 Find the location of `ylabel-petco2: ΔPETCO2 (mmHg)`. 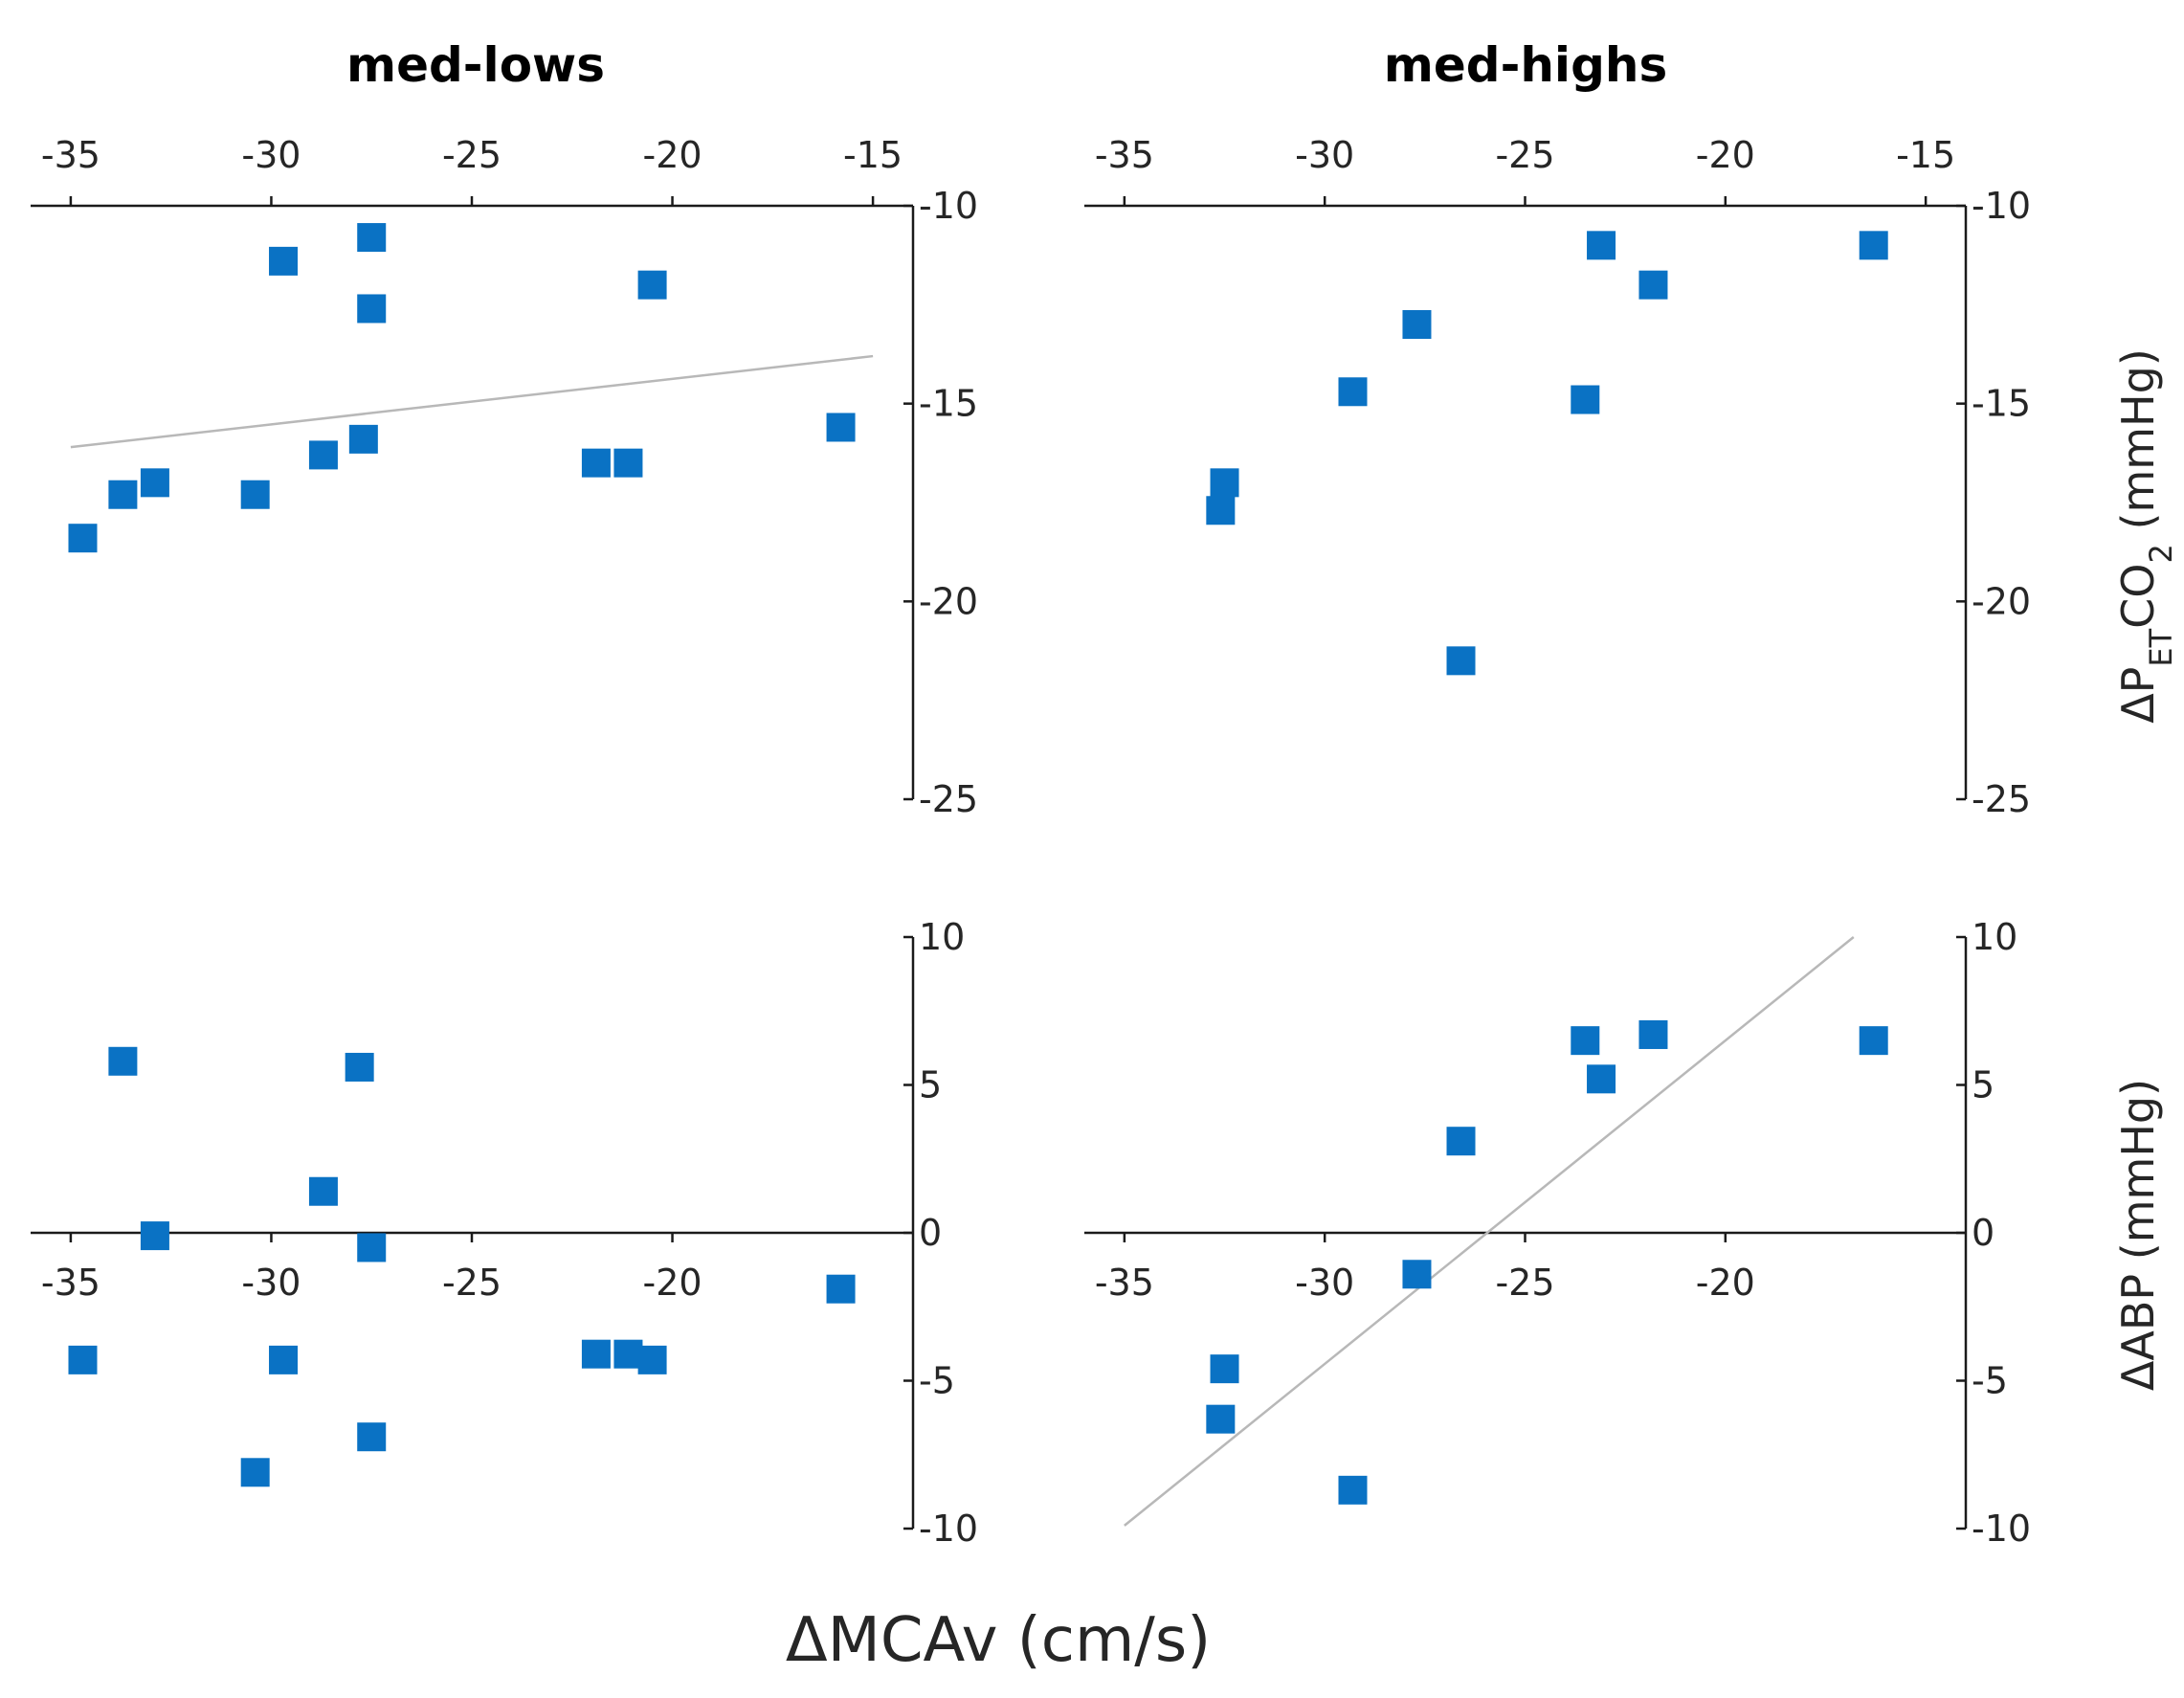

ylabel-petco2: ΔPETCO2 (mmHg) is located at coordinates (2145, 536).